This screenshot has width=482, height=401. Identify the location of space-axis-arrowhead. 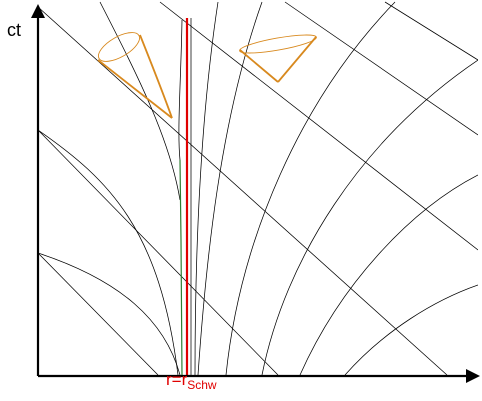
(473, 376).